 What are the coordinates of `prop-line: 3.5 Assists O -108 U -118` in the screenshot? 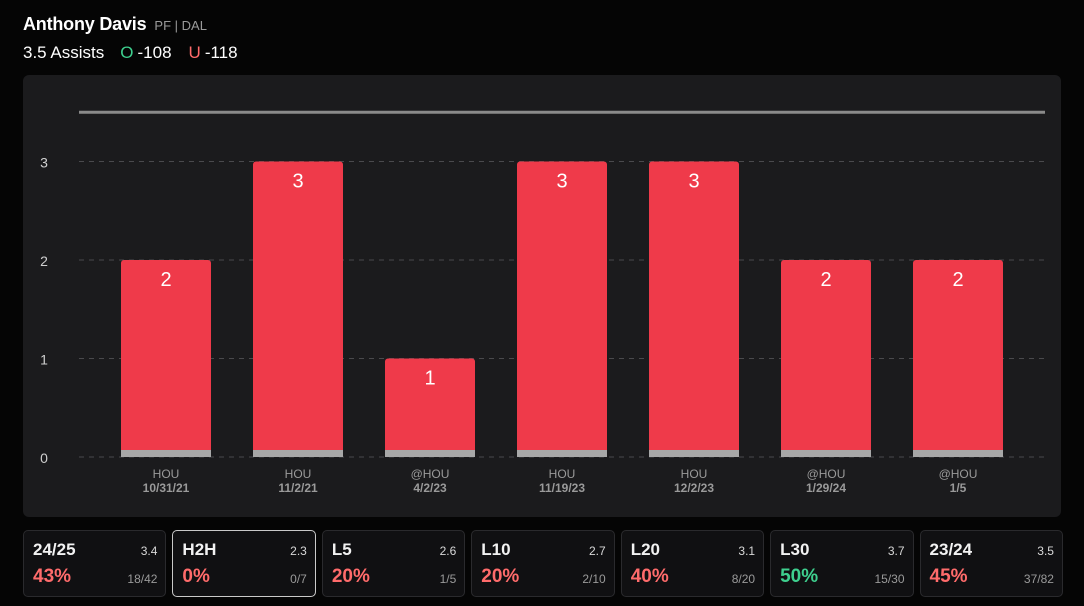 It's located at (139, 53).